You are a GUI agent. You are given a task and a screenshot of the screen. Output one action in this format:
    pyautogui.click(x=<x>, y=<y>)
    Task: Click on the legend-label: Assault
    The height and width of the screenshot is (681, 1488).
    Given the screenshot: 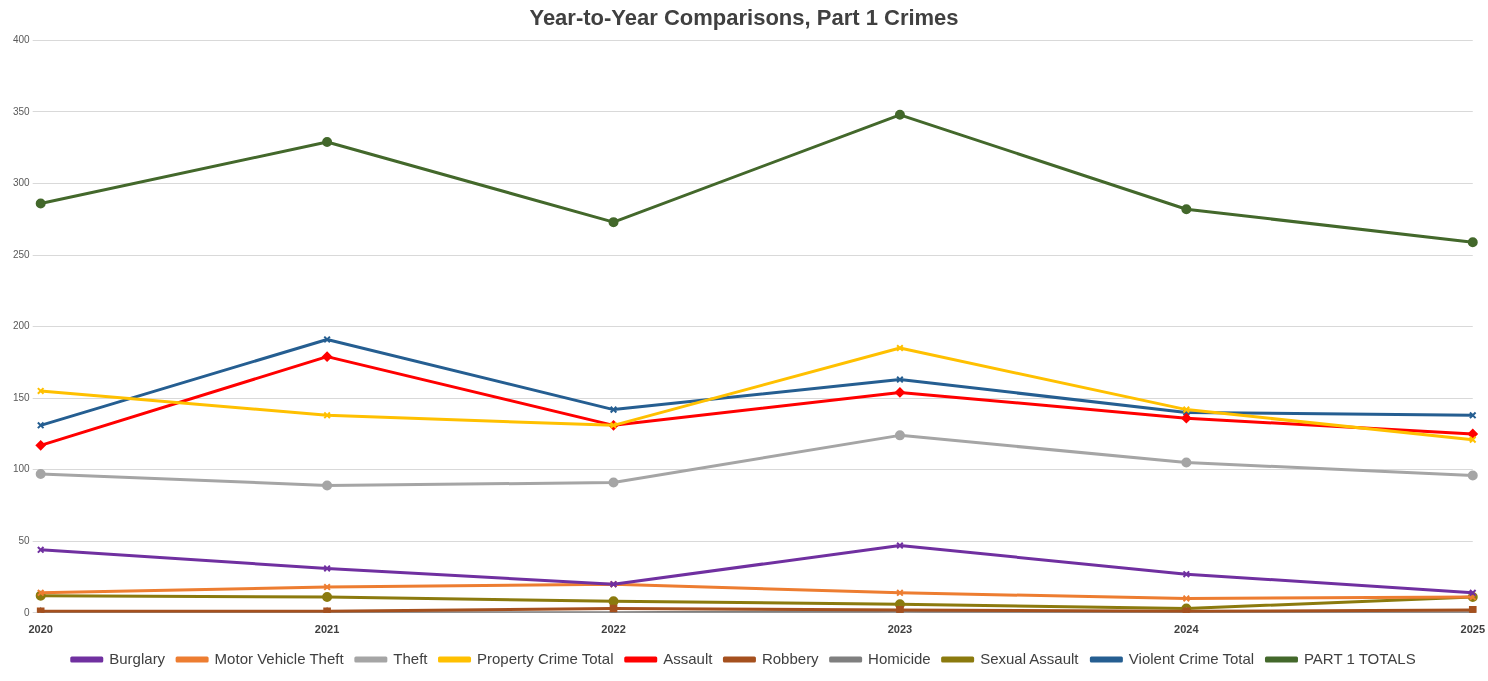 What is the action you would take?
    pyautogui.click(x=688, y=658)
    